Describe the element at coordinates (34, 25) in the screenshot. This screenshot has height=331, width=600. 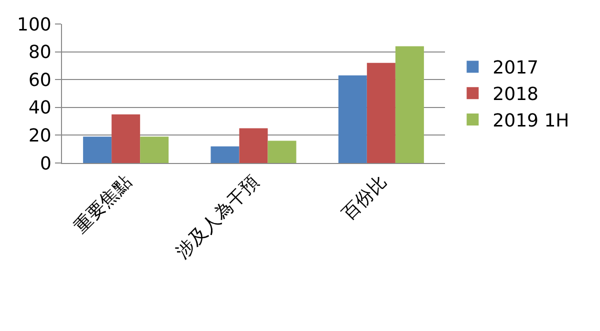
I see `y-tick-label: 100` at that location.